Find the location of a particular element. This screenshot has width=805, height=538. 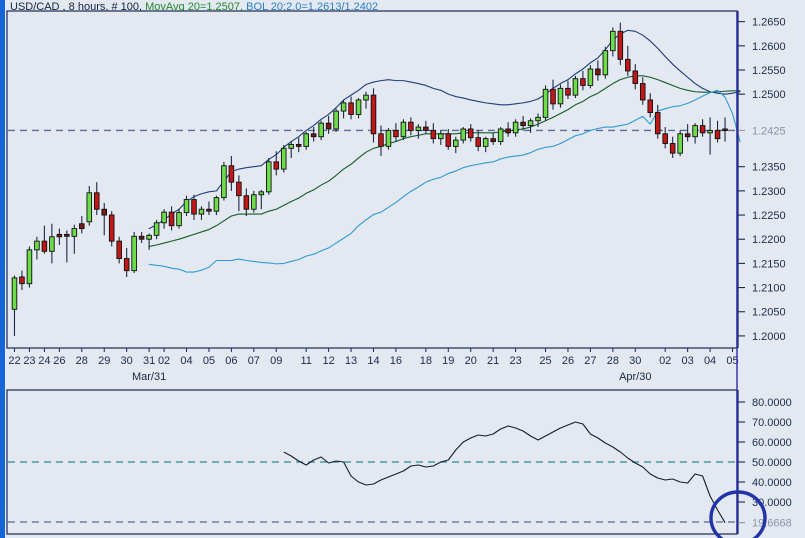

window-left-rail is located at coordinates (2, 269).